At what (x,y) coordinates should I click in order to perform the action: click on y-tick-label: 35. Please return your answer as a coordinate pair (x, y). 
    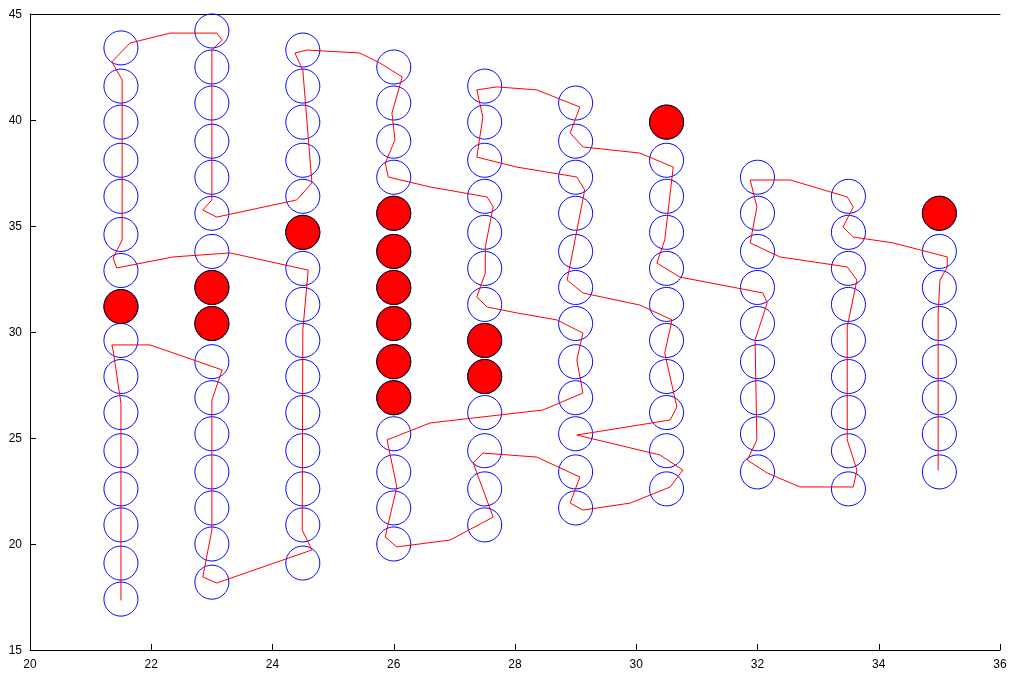
    Looking at the image, I should click on (15, 226).